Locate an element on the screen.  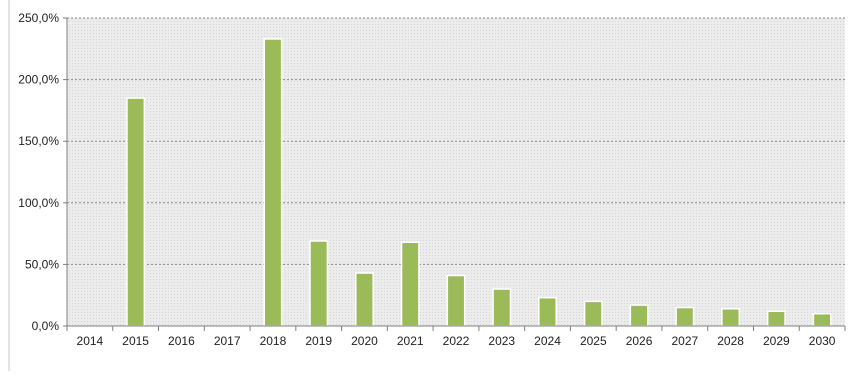
x-tick-label: 2028 is located at coordinates (730, 341).